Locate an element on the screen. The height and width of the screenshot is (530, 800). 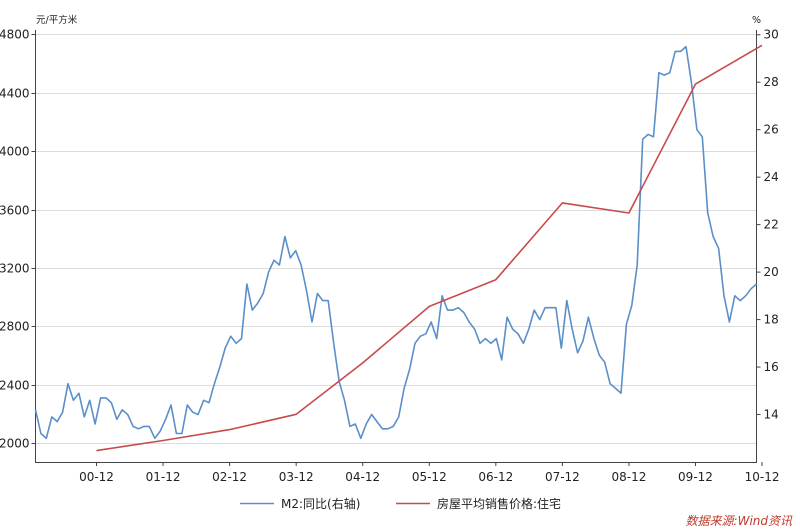
right-tick-label: 28 is located at coordinates (771, 82).